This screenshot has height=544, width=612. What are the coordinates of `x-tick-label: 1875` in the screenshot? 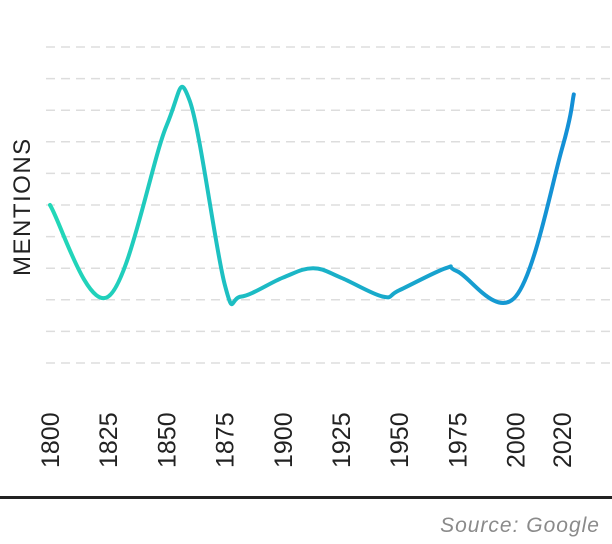 It's located at (226, 440).